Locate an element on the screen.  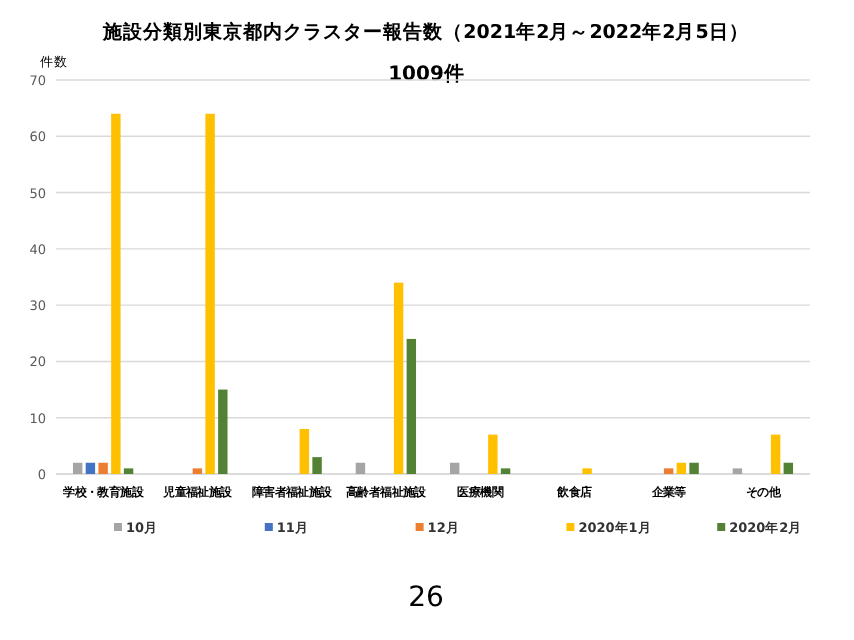
chart-title: 施設分類別東京都内クラスター報告数（2021年2月～2022年2月5日） is located at coordinates (425, 32).